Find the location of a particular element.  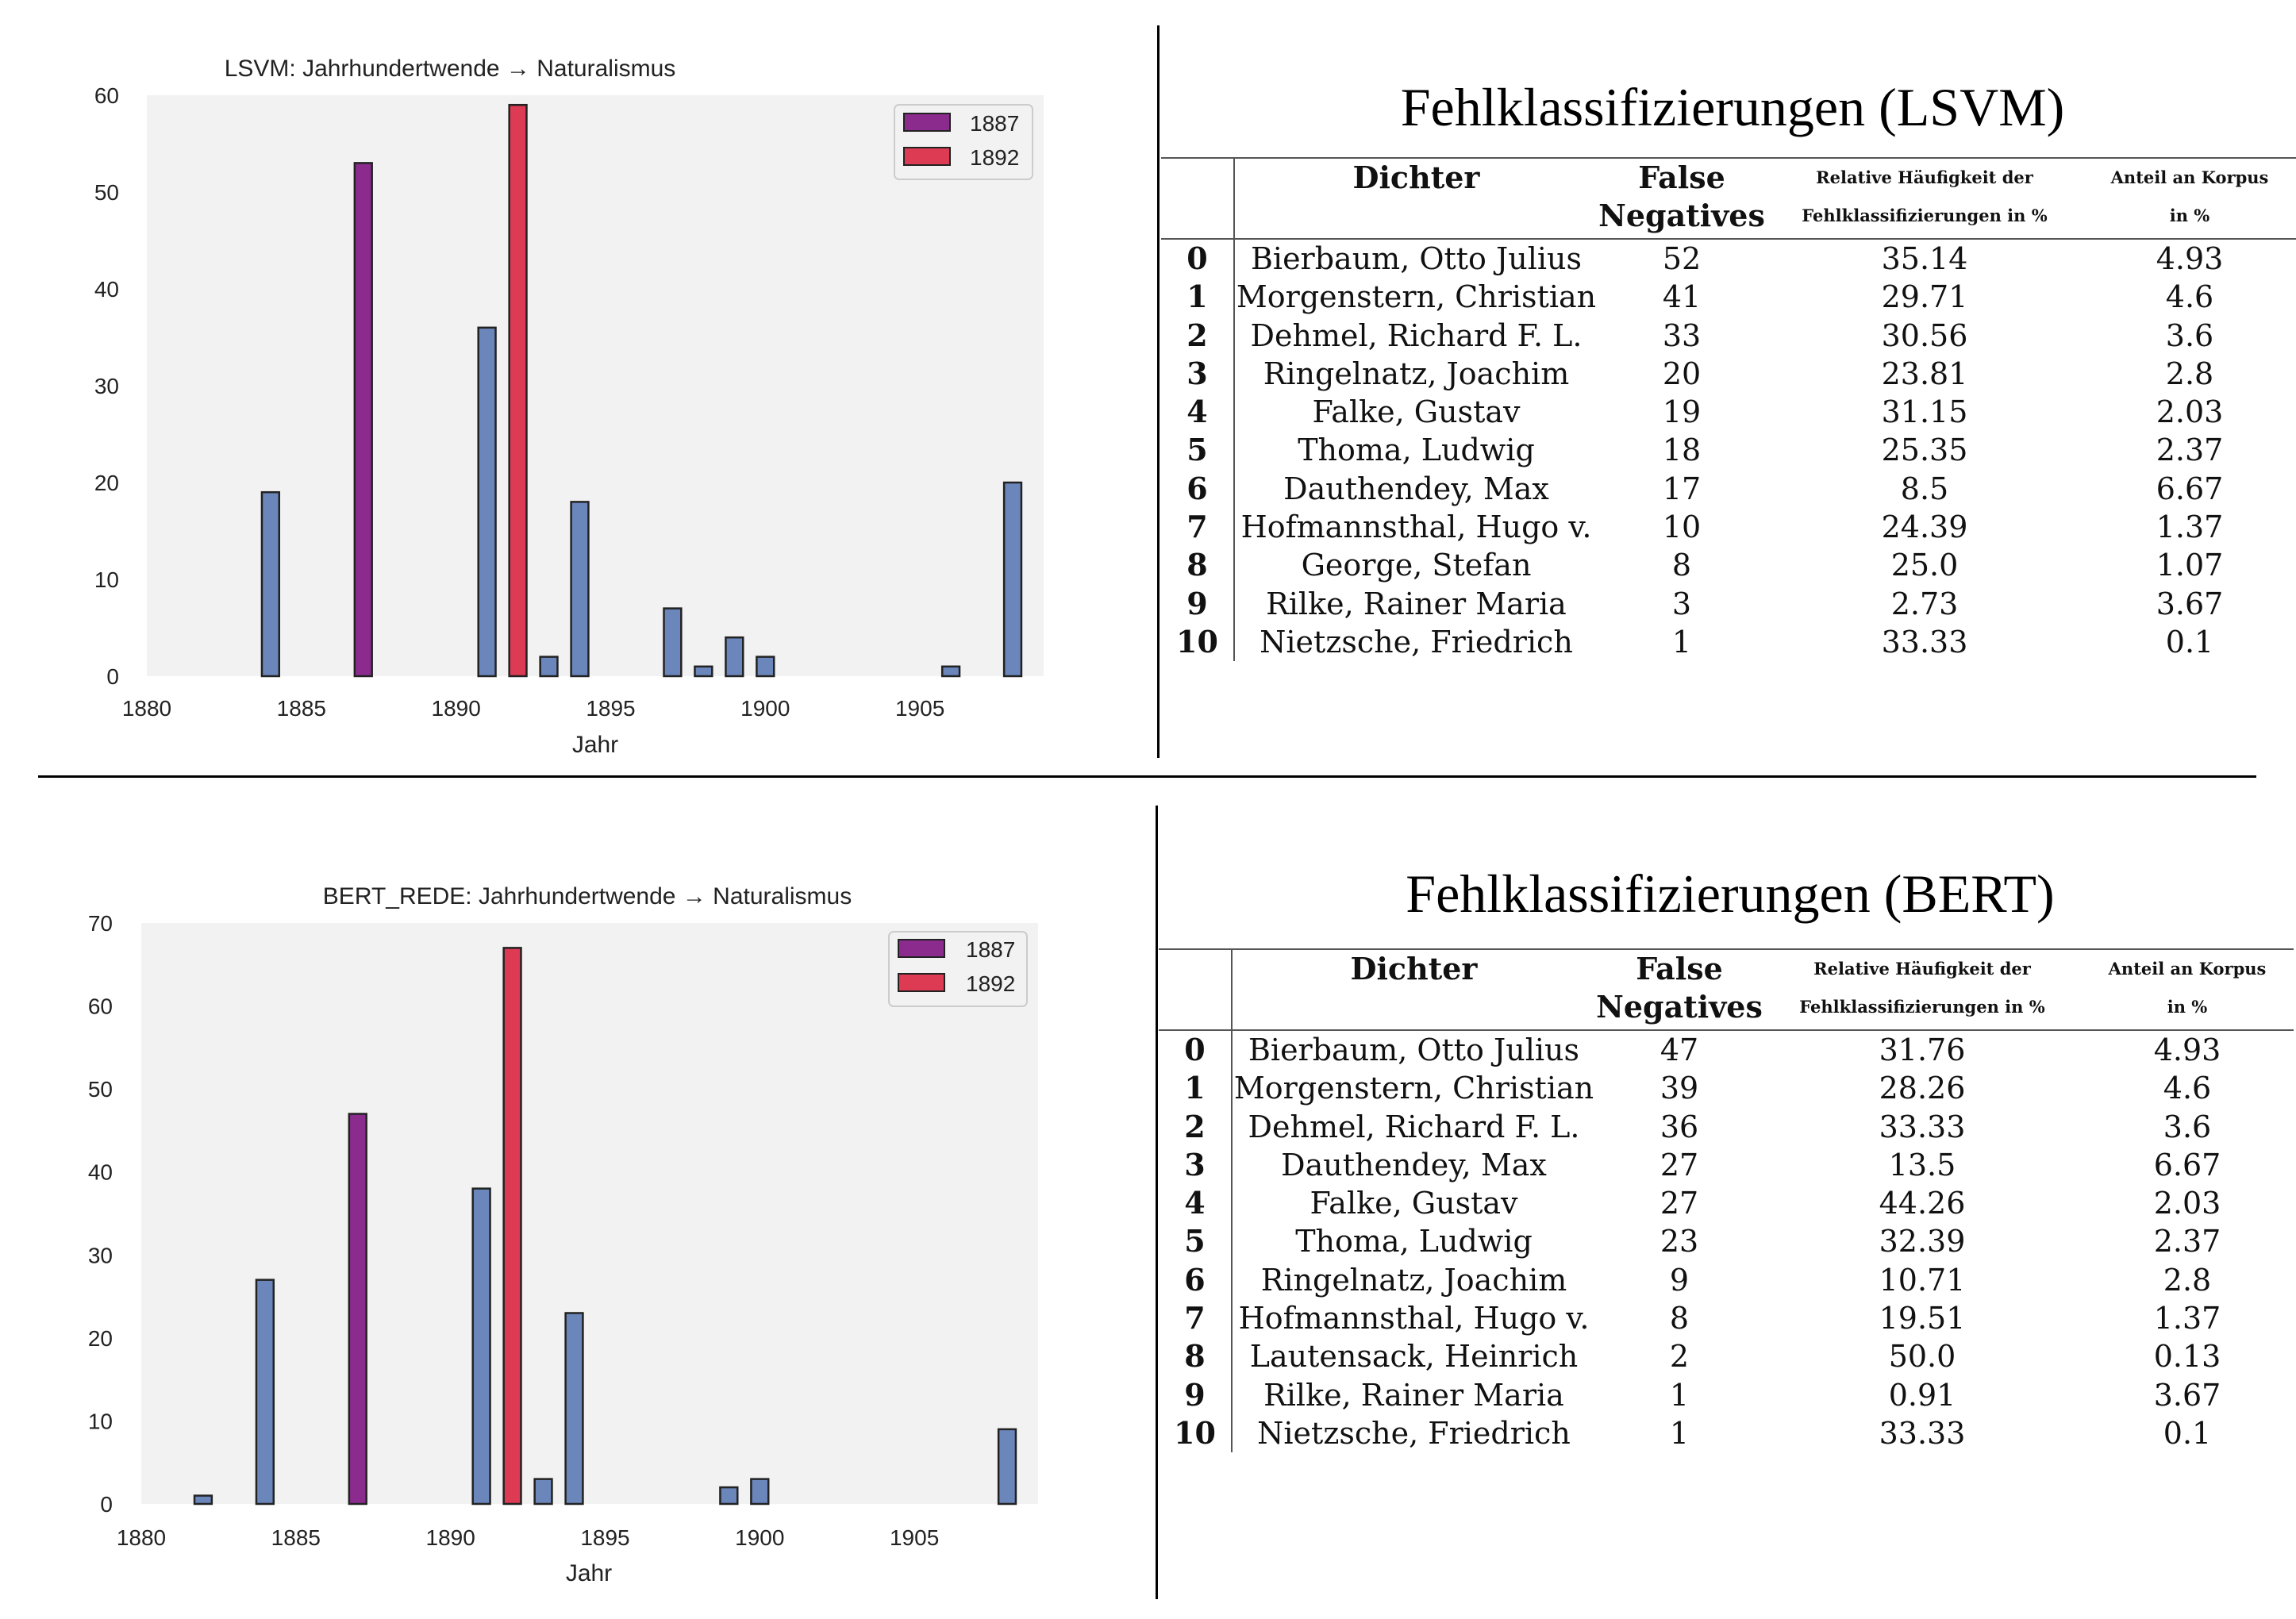

x-tick-label: 1890 is located at coordinates (456, 708).